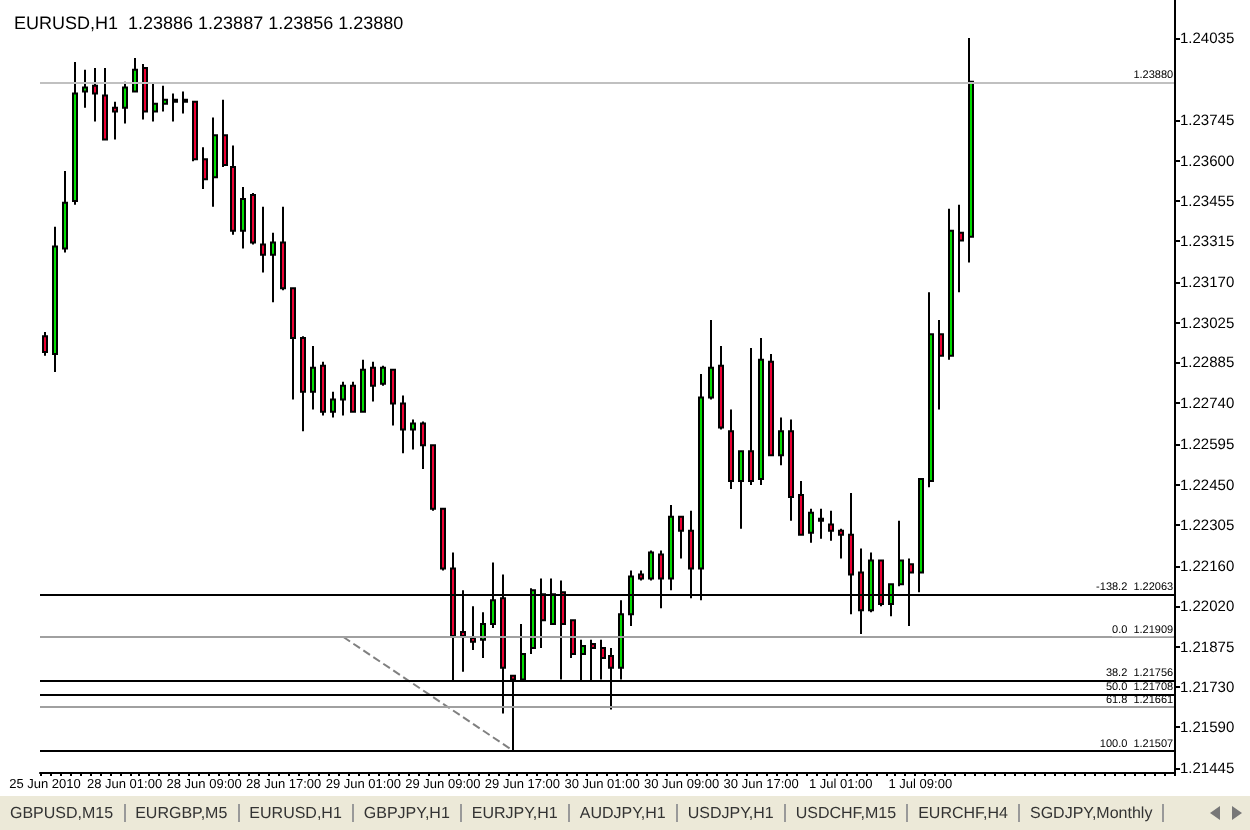 Image resolution: width=1250 pixels, height=830 pixels. Describe the element at coordinates (407, 813) in the screenshot. I see `text: GBPJPY,H1` at that location.